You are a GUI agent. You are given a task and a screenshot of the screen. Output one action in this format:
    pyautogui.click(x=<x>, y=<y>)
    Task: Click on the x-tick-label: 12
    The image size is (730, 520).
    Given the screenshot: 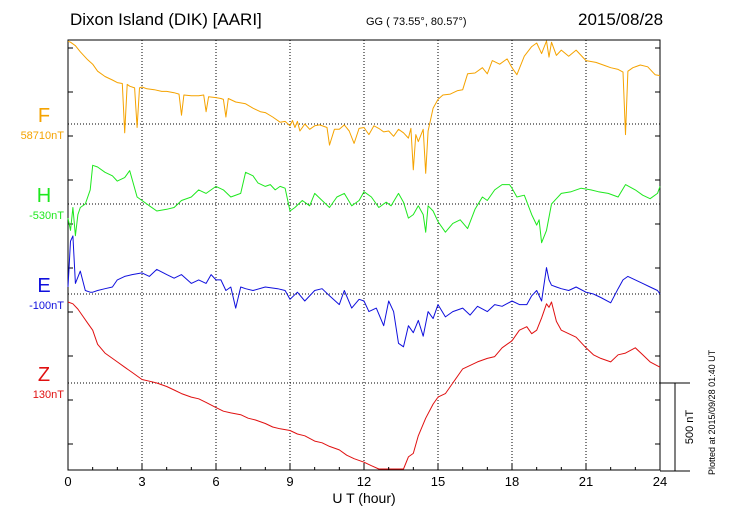 What is the action you would take?
    pyautogui.click(x=364, y=481)
    